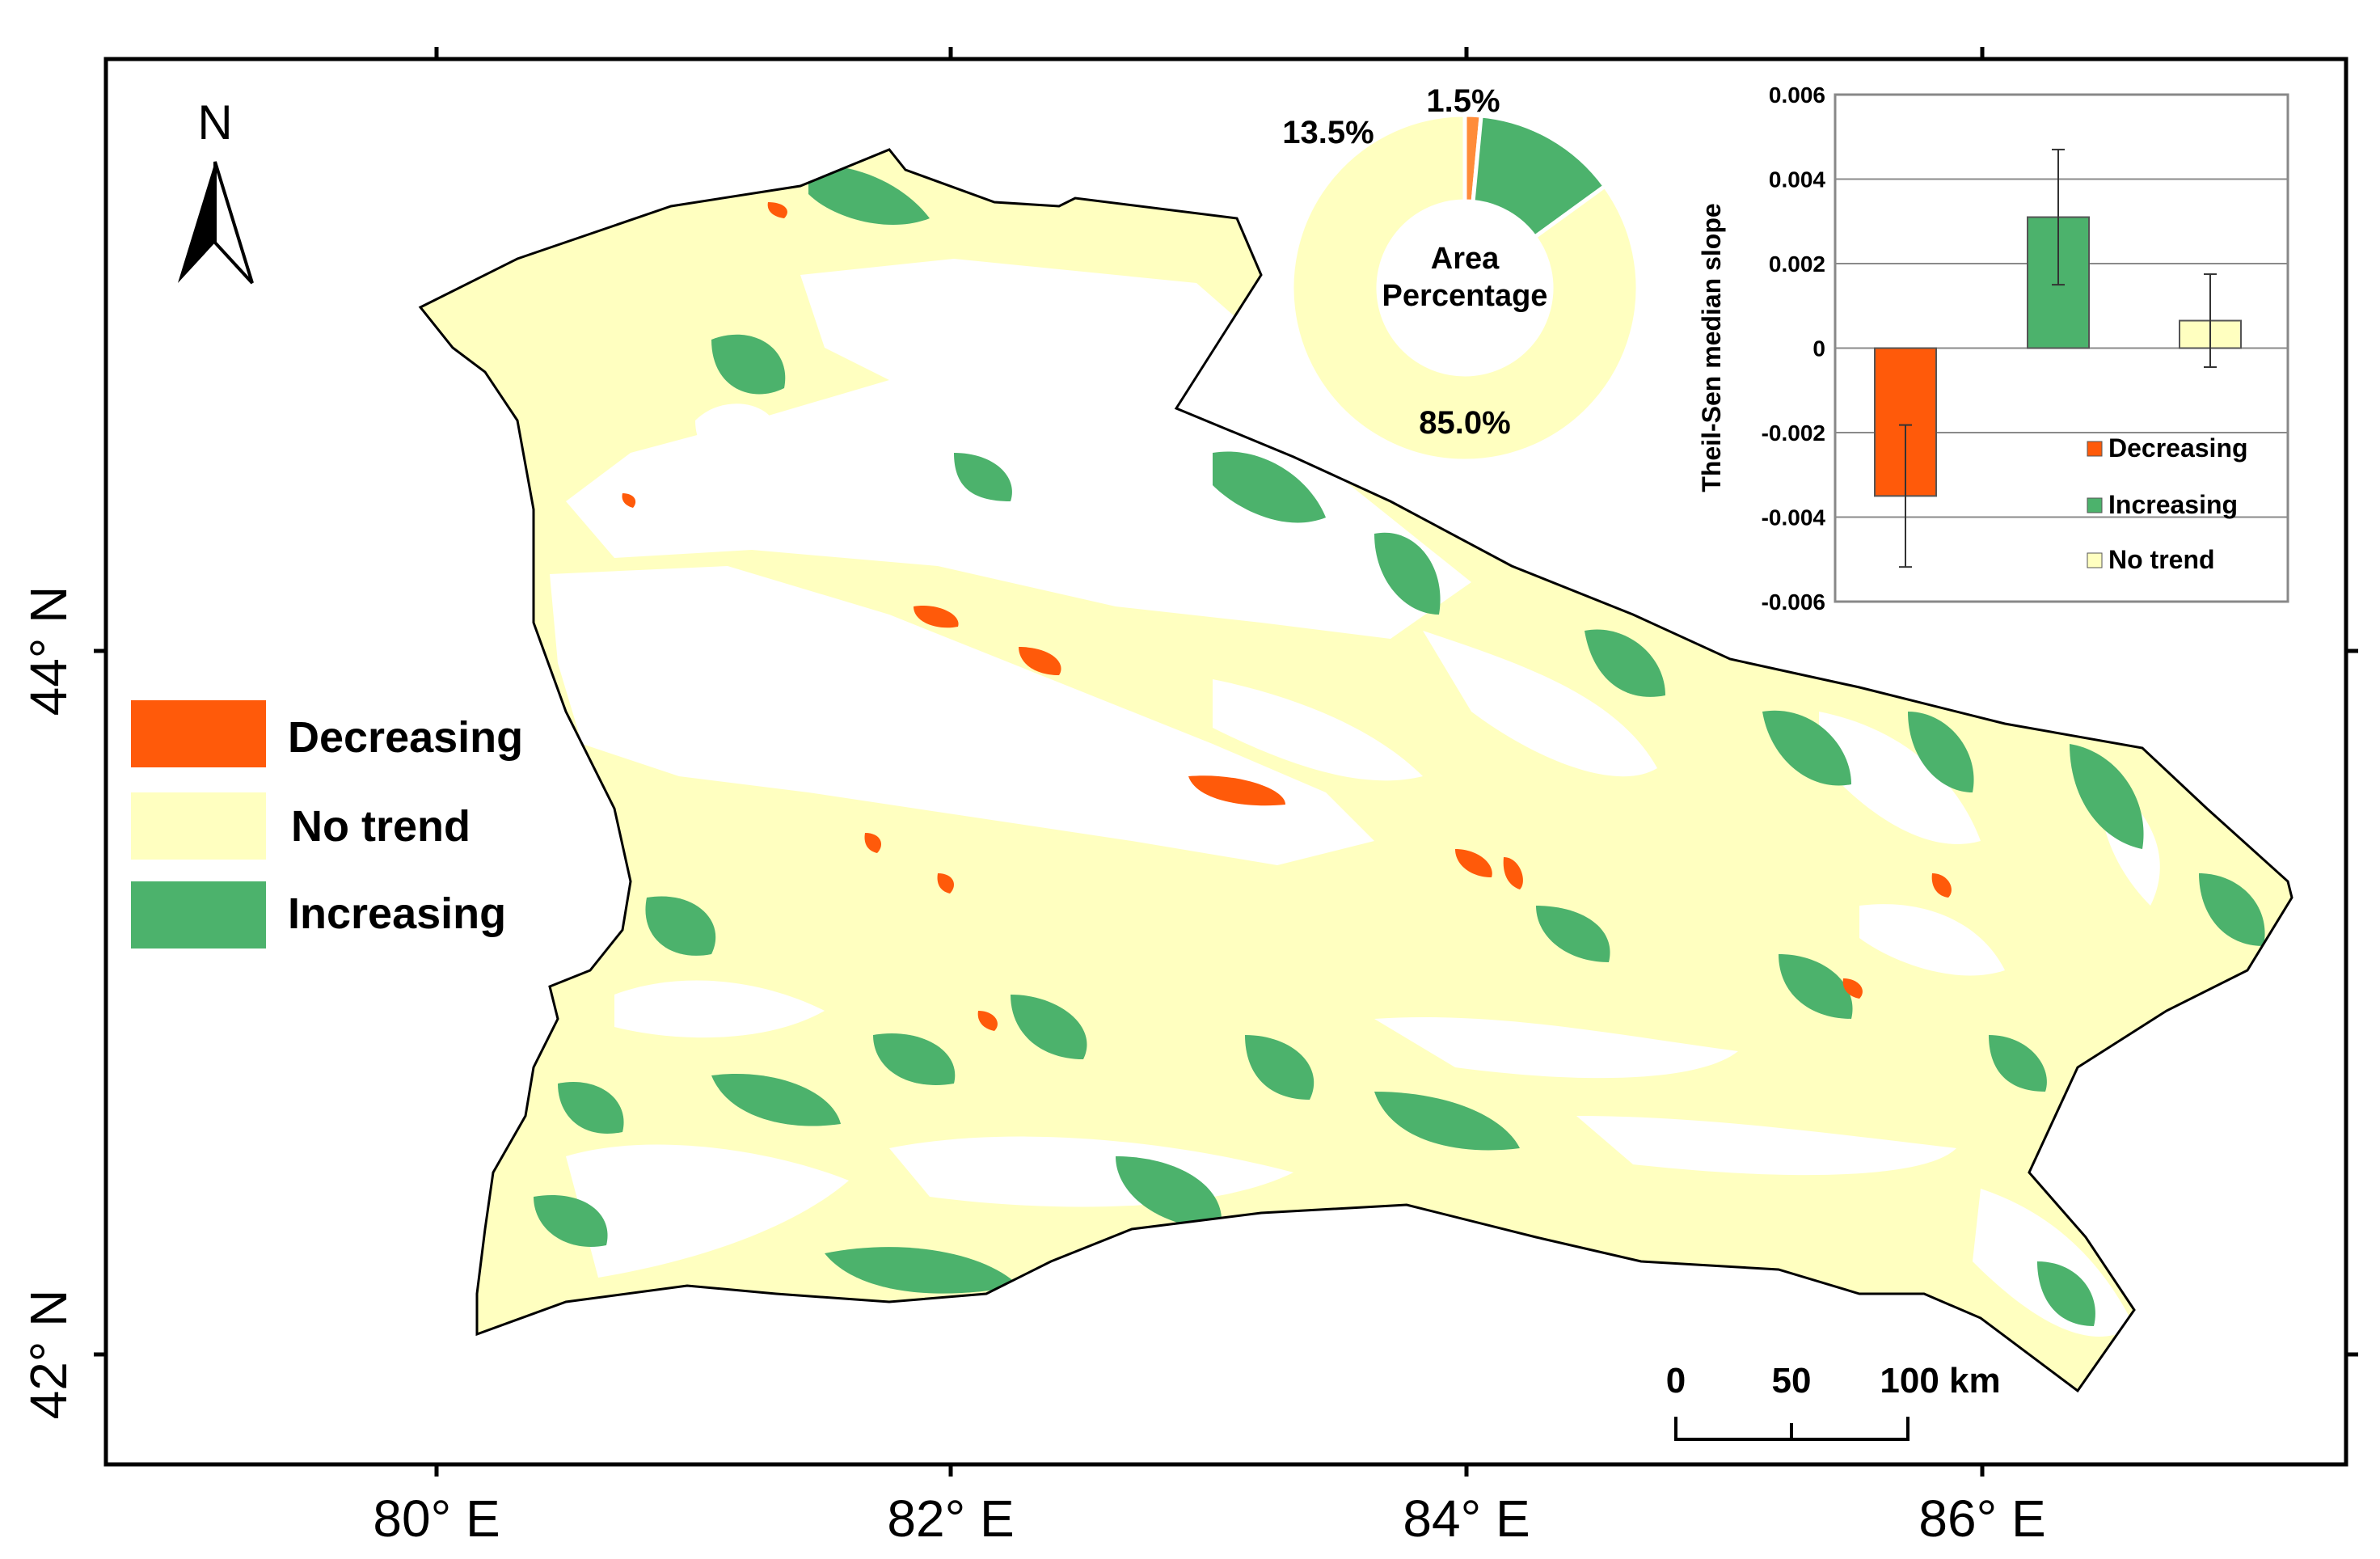  I want to click on pie-slice-no-trend, so click(1464, 288).